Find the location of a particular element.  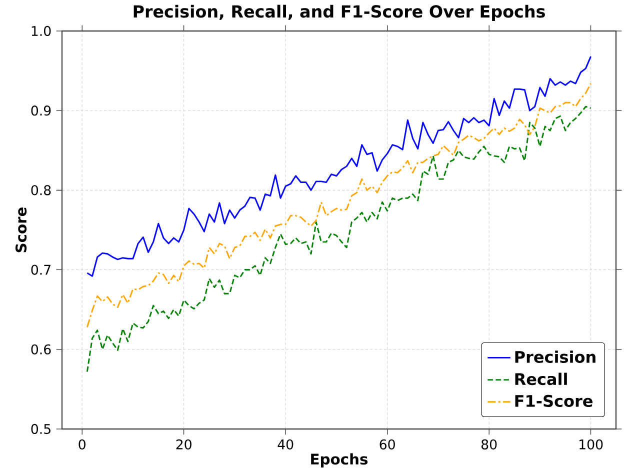

x-tick-label: 20 is located at coordinates (184, 444).